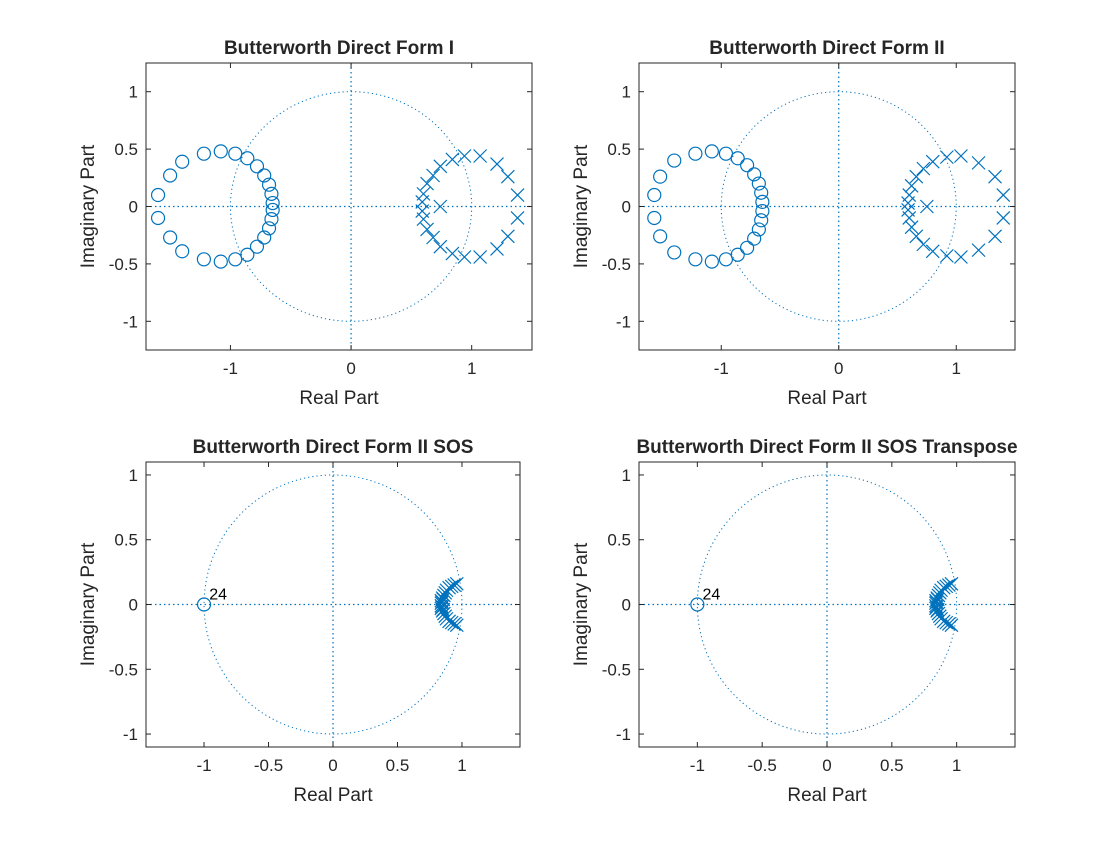  Describe the element at coordinates (126, 540) in the screenshot. I see `y-tick-label: 0.5` at that location.